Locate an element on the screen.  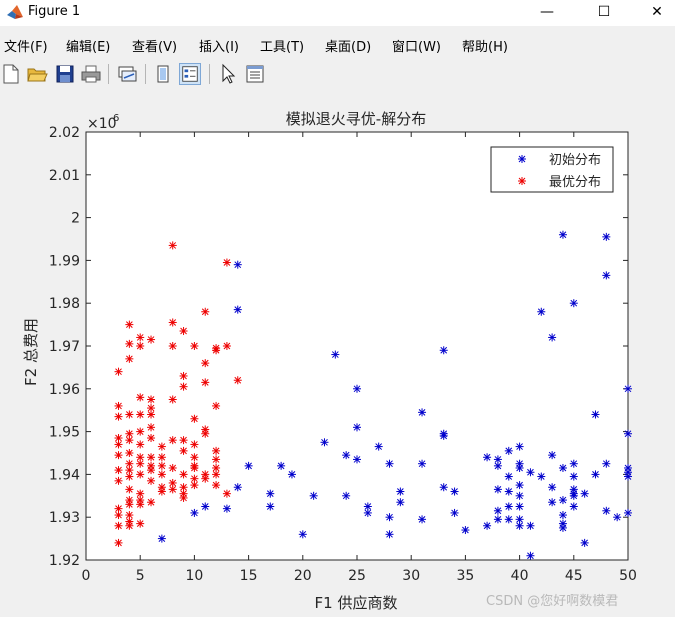
legend: 初始分布 最优分布 is located at coordinates (552, 169).